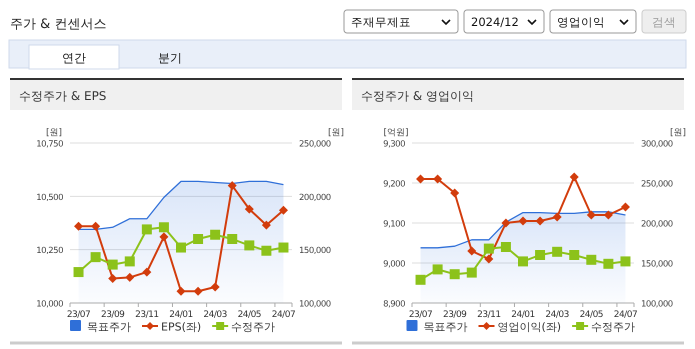 The height and width of the screenshot is (349, 695). I want to click on y-tick-label: 9,000, so click(394, 265).